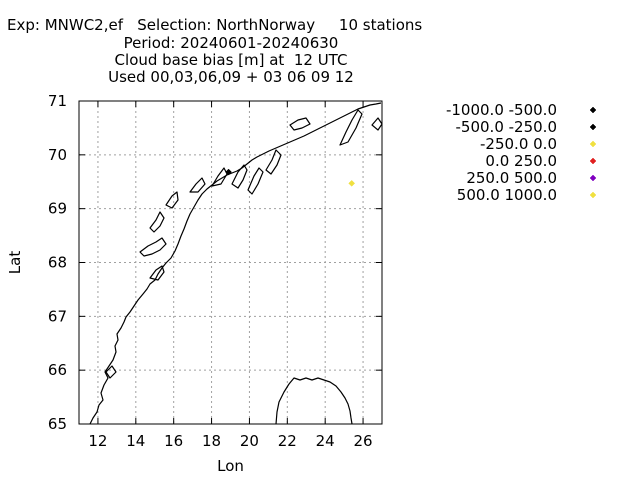  Describe the element at coordinates (135, 441) in the screenshot. I see `x-tick-label: 14` at that location.